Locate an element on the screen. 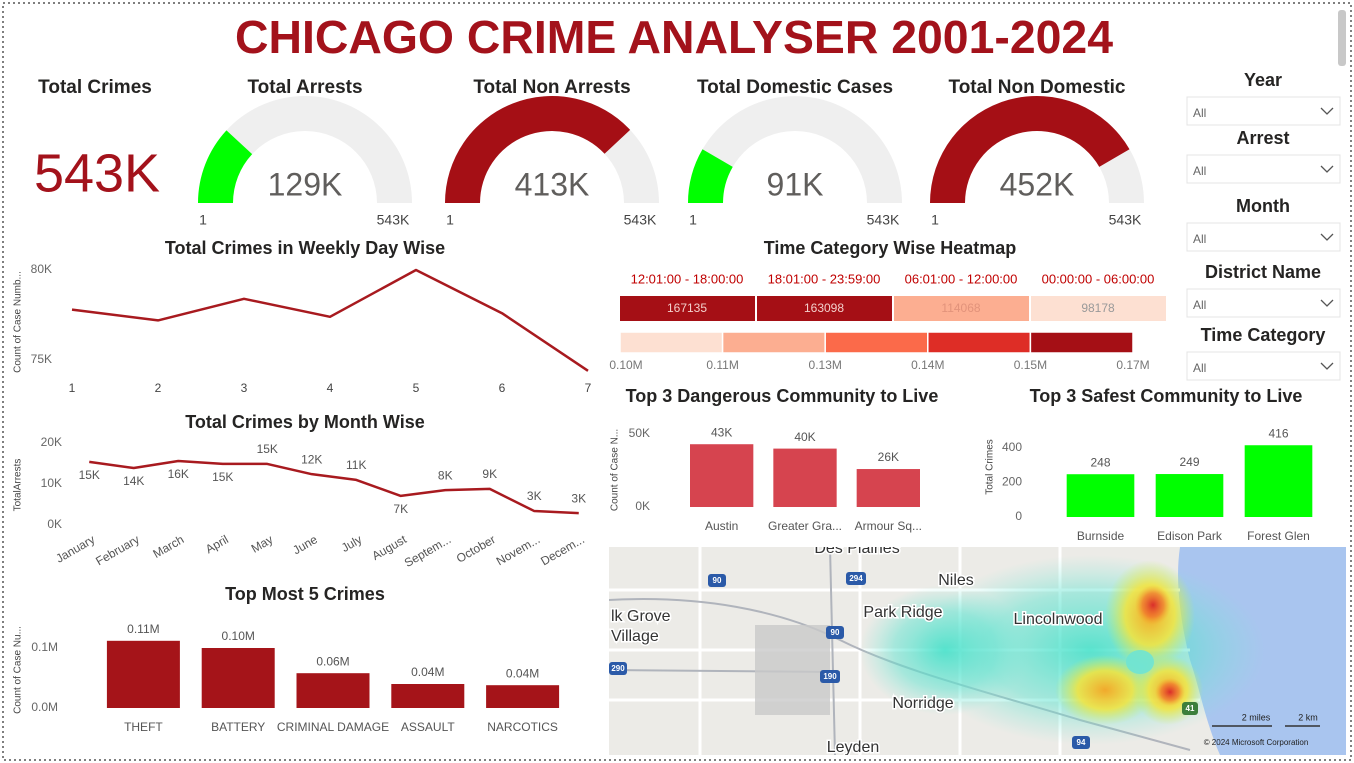 This screenshot has height=763, width=1354. data-label: 416 is located at coordinates (1278, 433).